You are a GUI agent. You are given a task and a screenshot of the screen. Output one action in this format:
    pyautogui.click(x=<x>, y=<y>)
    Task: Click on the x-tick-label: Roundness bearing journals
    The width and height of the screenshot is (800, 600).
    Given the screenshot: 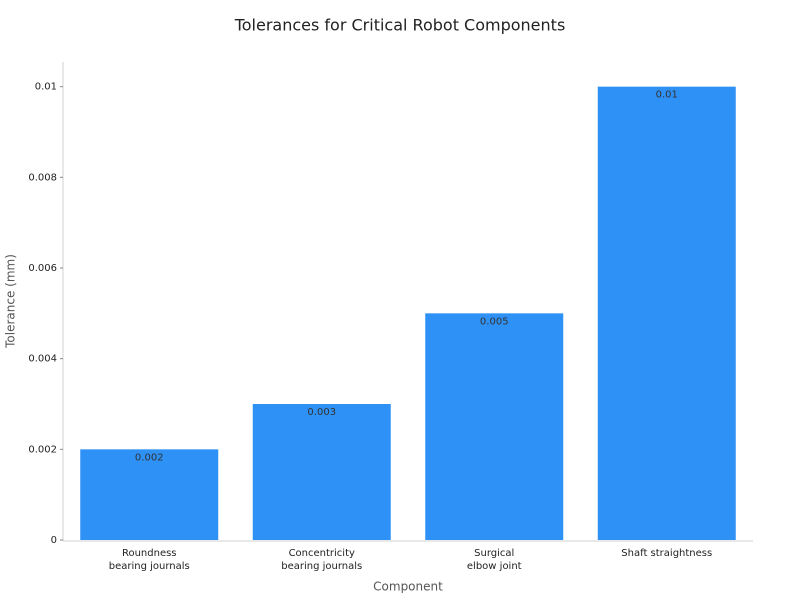 What is the action you would take?
    pyautogui.click(x=149, y=560)
    